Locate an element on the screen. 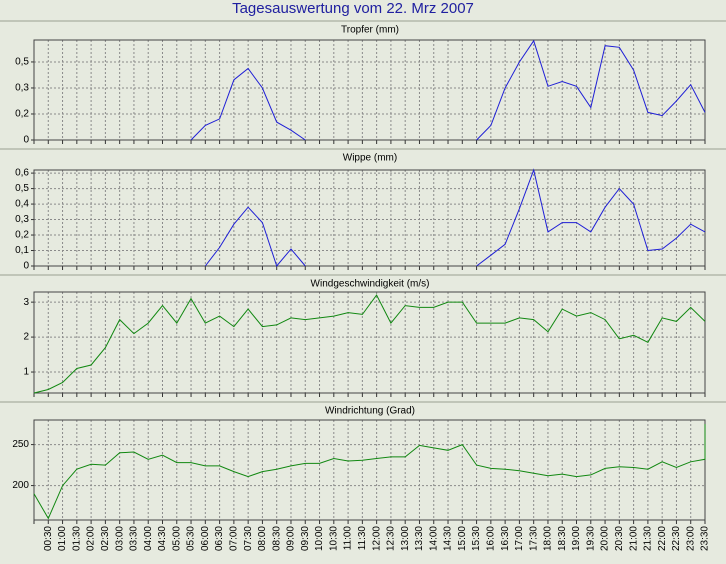  x-tick-label: 10:30 is located at coordinates (333, 538).